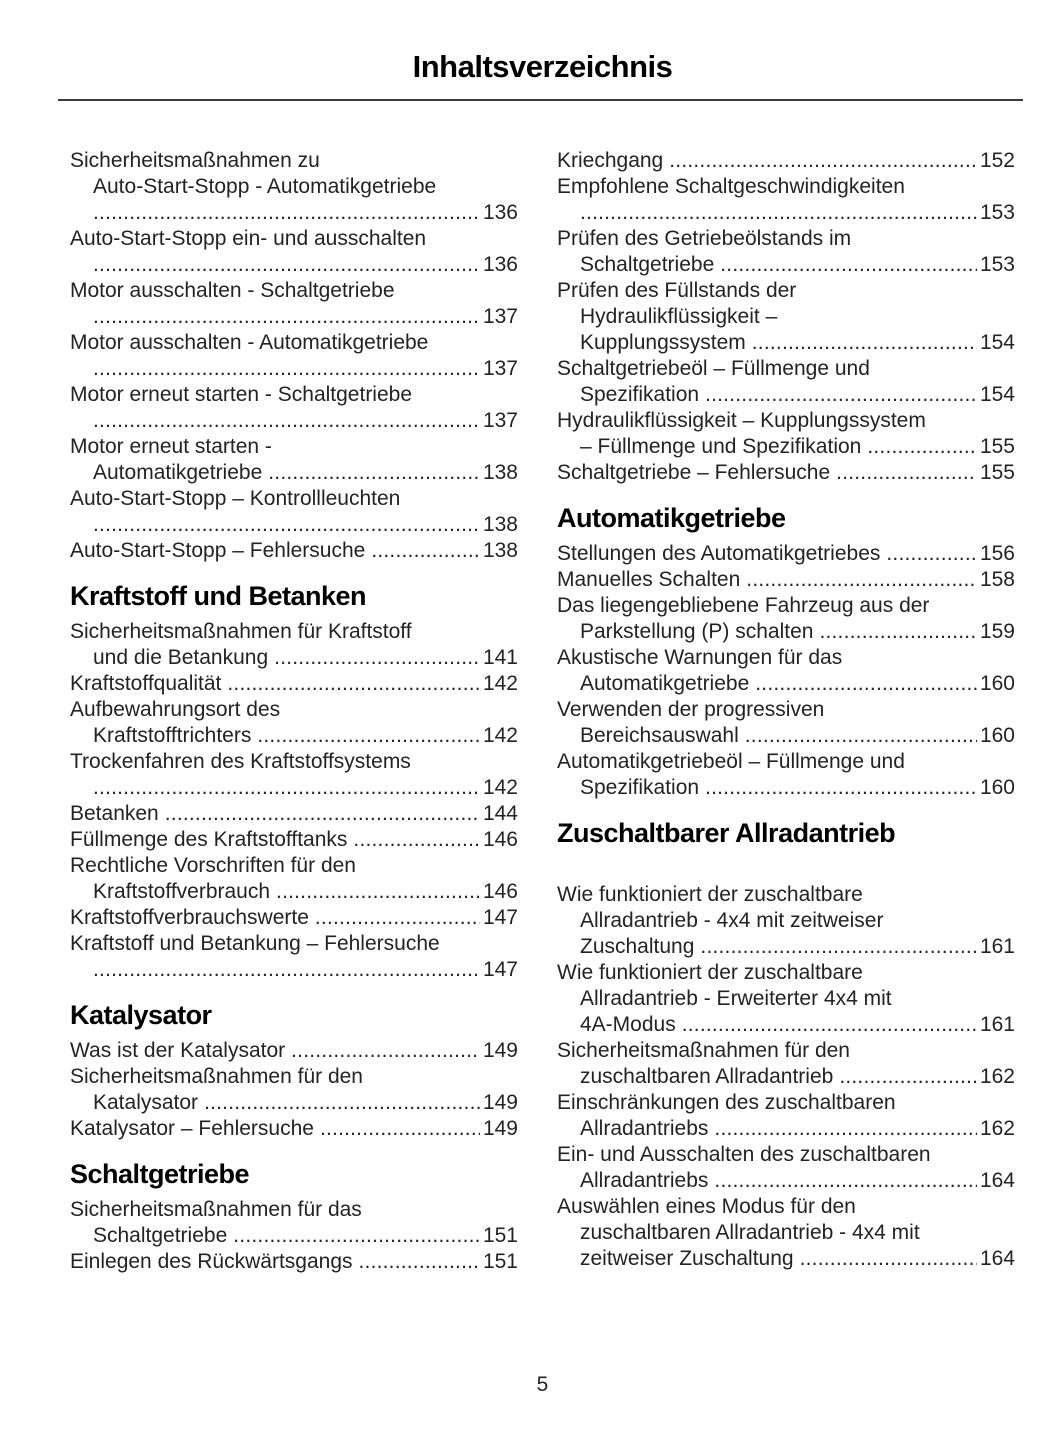  Describe the element at coordinates (216, 1209) in the screenshot. I see `toc-entry-line: Sicherheitsmaßnahmen für das` at that location.